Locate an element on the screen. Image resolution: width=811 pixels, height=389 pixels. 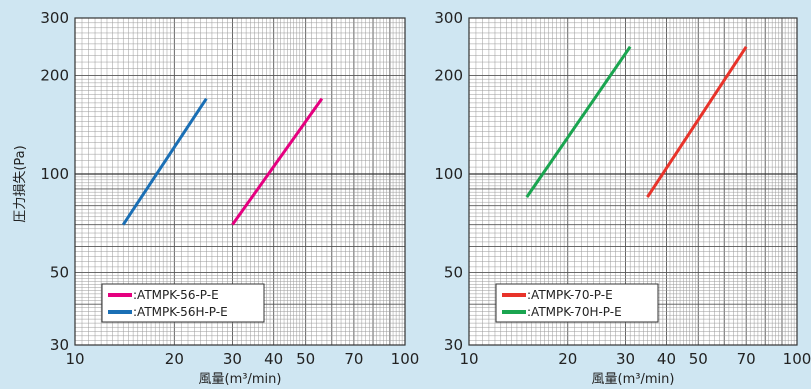
y-axis-label: 圧力損失(Pa) is located at coordinates (20, 183).